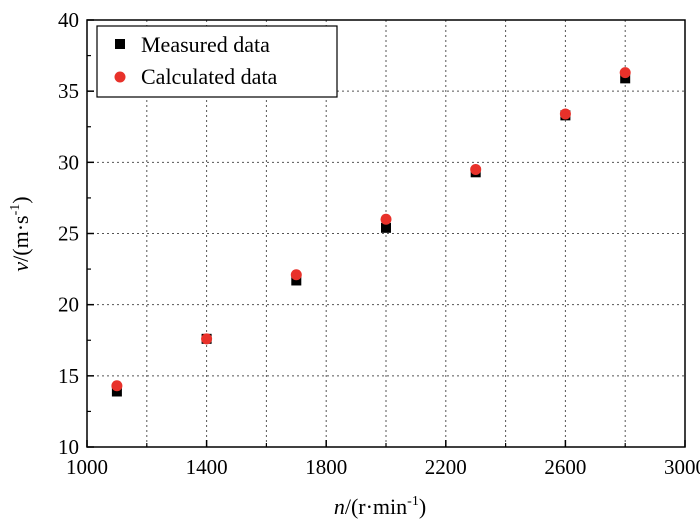 This screenshot has width=700, height=526. I want to click on legend-box, so click(217, 61).